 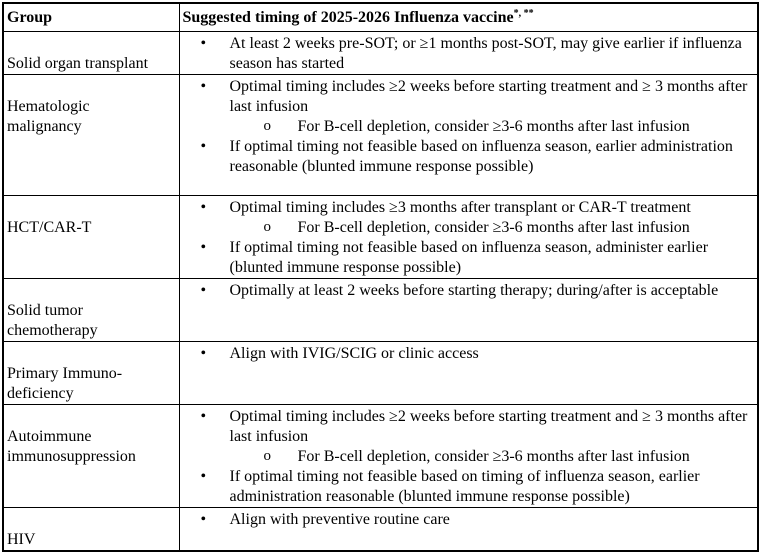 I want to click on group-label: Solid tumor chemotherapy, so click(x=52, y=320).